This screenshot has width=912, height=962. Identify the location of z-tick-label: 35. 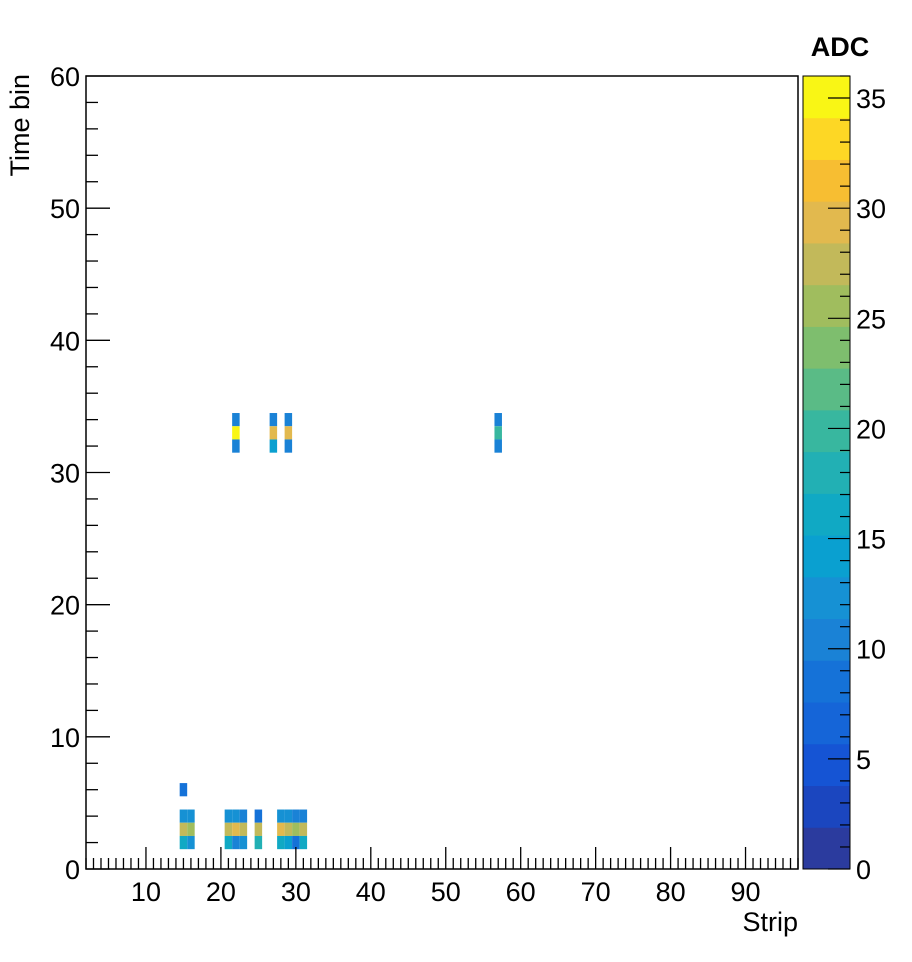
(871, 99).